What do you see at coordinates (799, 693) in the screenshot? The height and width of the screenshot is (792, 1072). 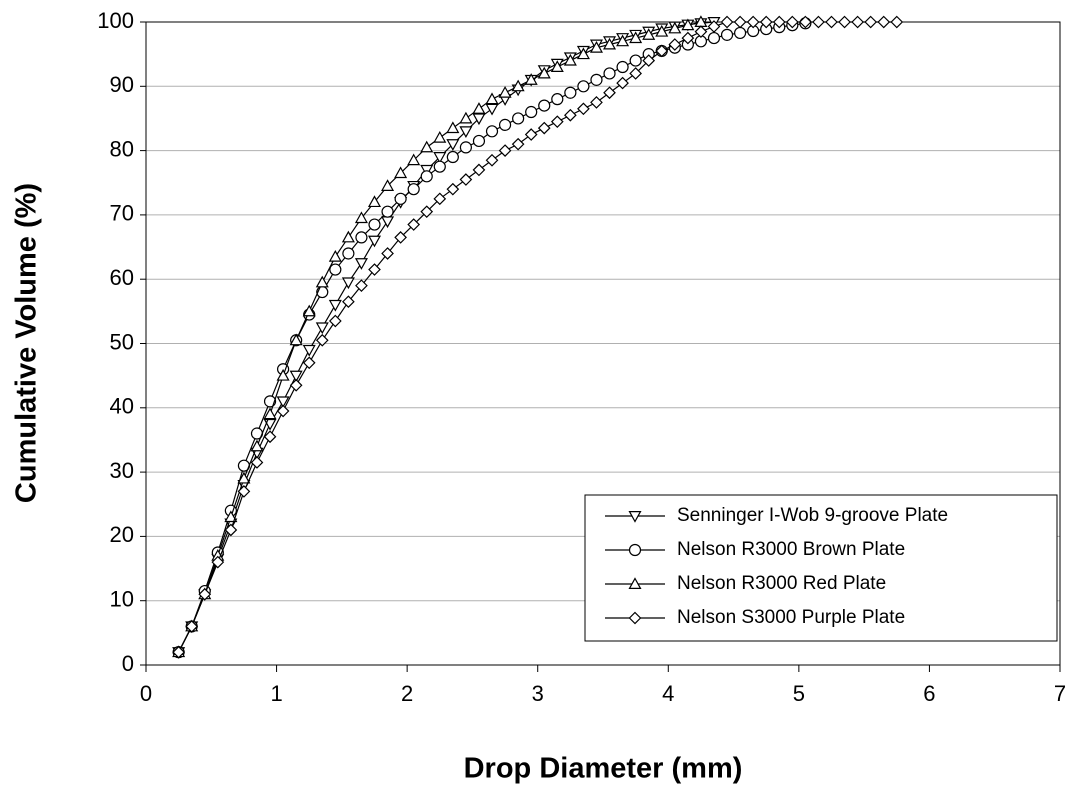 I see `x-tick-label: 5` at bounding box center [799, 693].